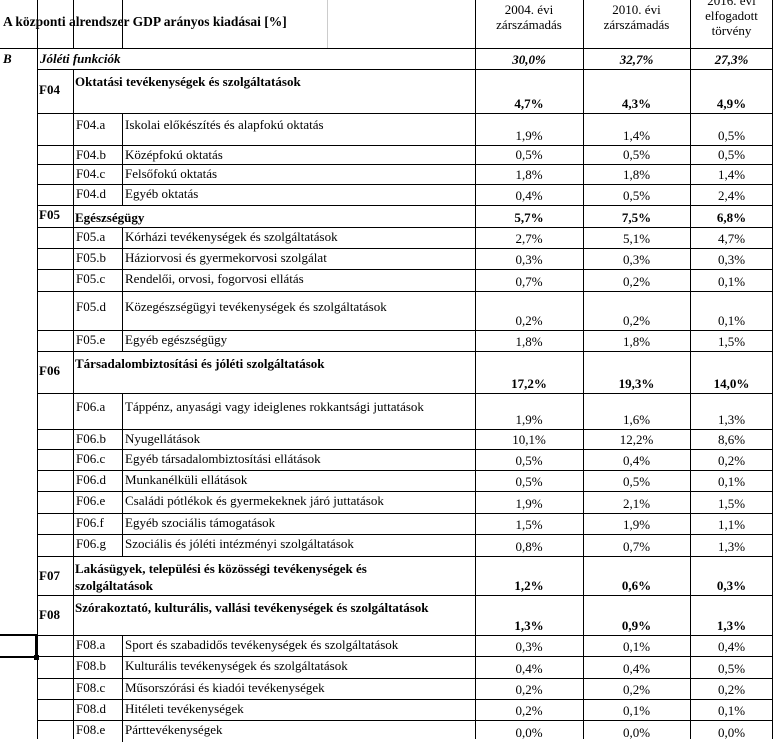 This screenshot has width=773, height=742. What do you see at coordinates (731, 195) in the screenshot?
I see `value-cell: 2,4%` at bounding box center [731, 195].